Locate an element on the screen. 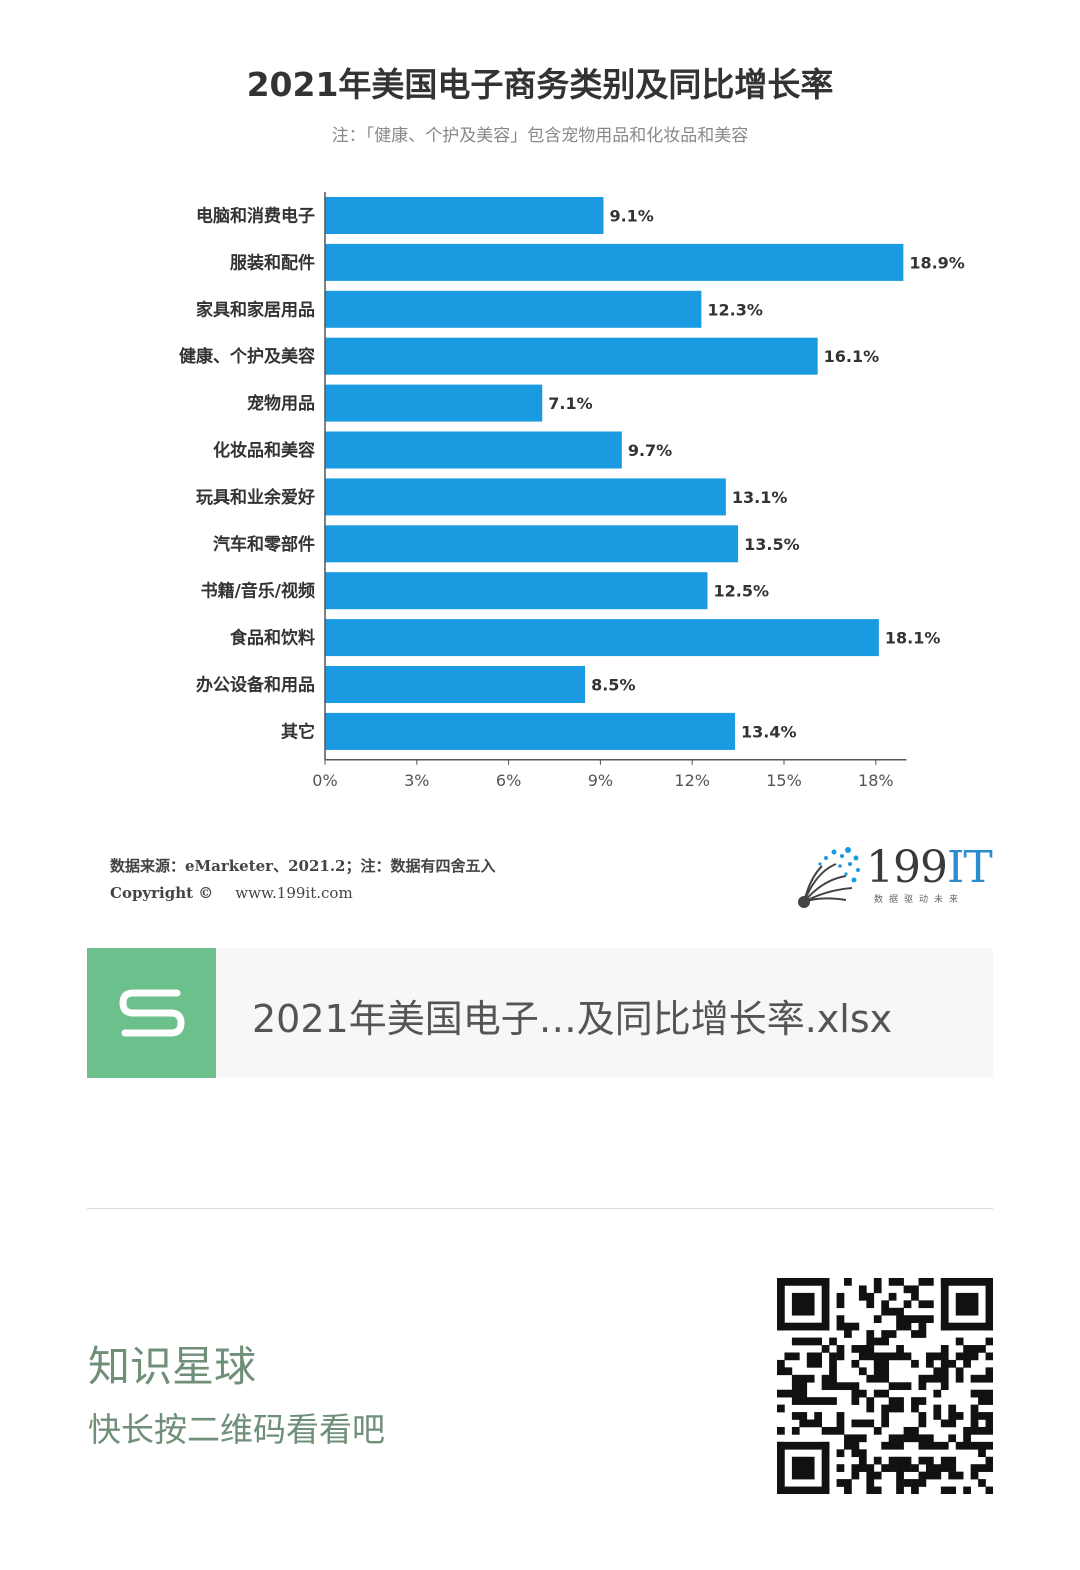  category-label: 宠物用品 is located at coordinates (281, 403).